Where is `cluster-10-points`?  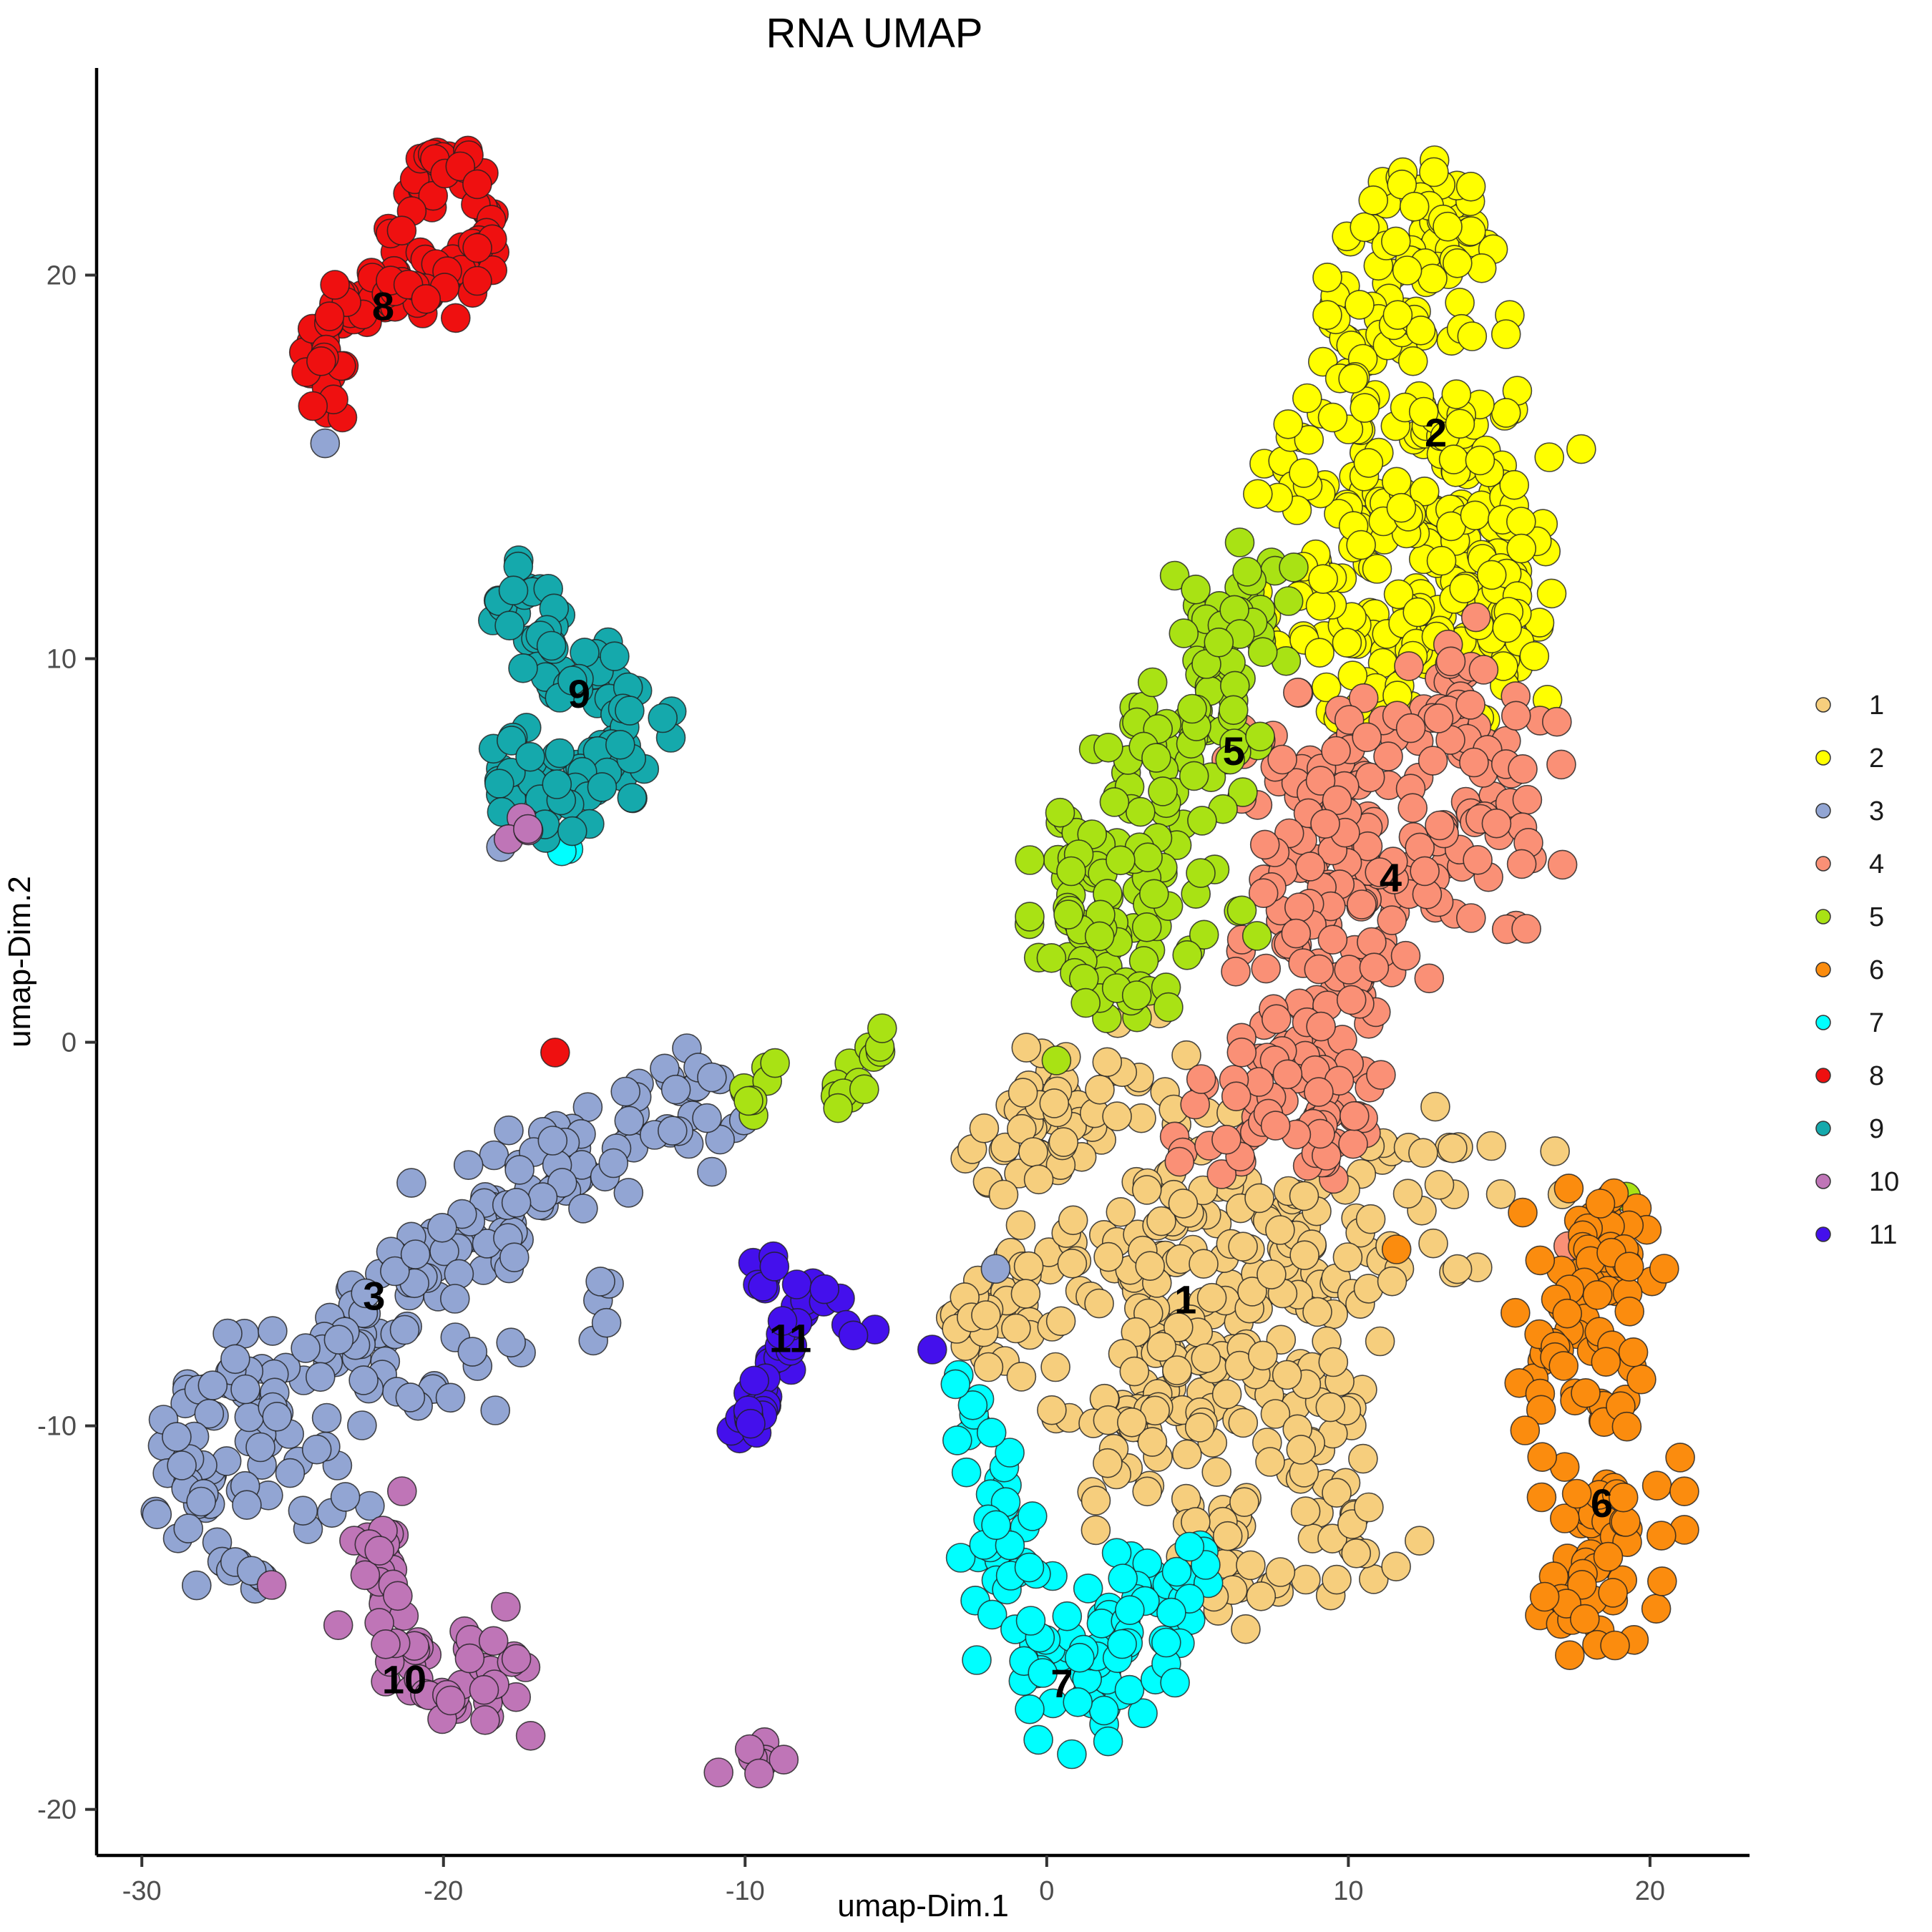
cluster-10-points is located at coordinates (527, 1296).